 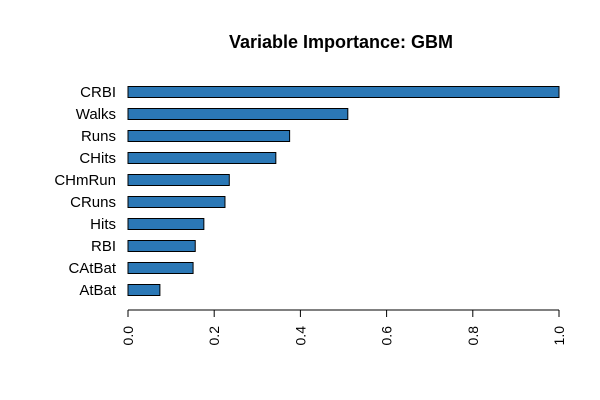 What do you see at coordinates (202, 158) in the screenshot?
I see `bar-chits` at bounding box center [202, 158].